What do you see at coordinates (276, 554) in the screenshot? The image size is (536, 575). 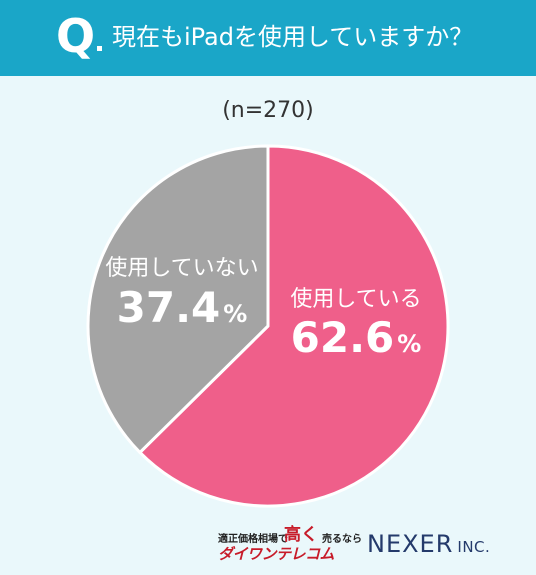 I see `logo-brand: ダイワンテレコム` at bounding box center [276, 554].